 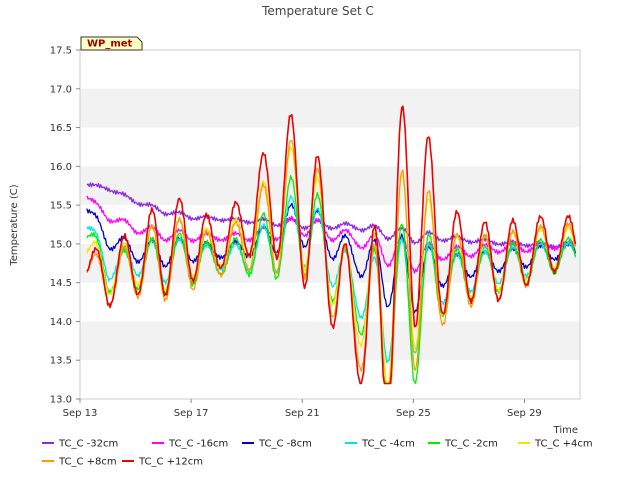 I want to click on x-tick-label: Sep 29, so click(x=524, y=413).